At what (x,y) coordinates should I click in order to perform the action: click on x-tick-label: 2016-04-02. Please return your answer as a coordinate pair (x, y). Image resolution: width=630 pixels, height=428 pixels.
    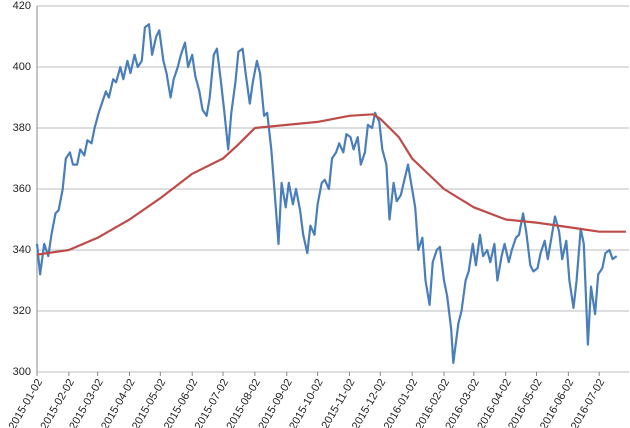
    Looking at the image, I should click on (494, 402).